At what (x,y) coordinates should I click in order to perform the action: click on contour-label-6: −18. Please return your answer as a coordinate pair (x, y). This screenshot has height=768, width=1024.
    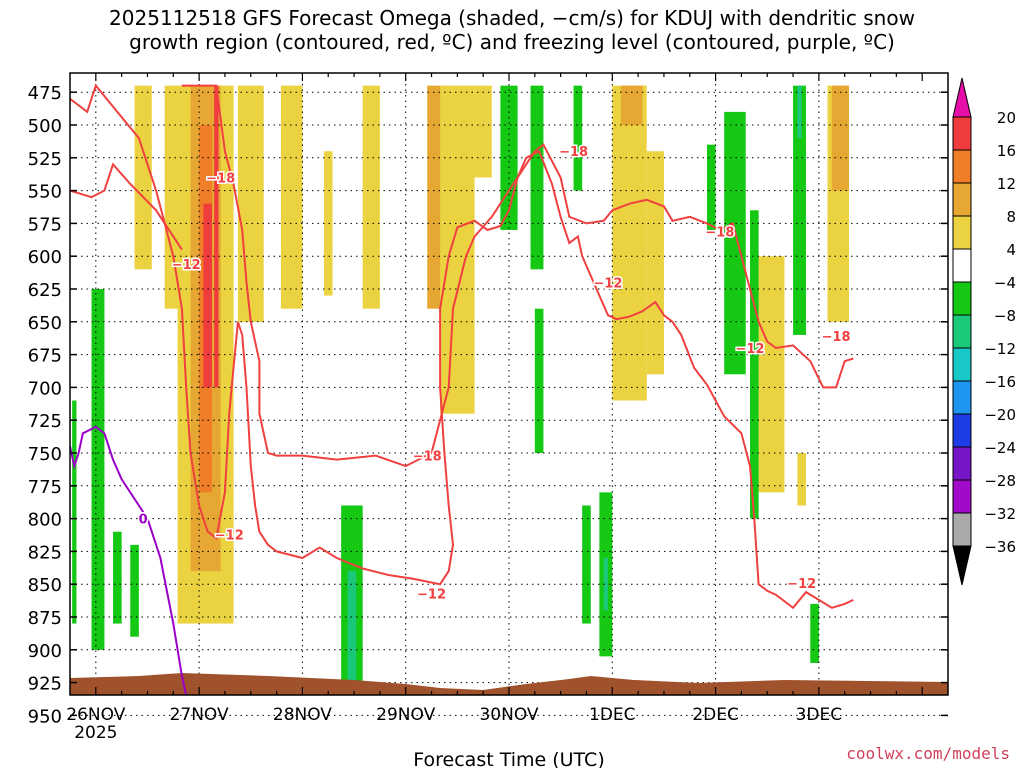
    Looking at the image, I should click on (220, 178).